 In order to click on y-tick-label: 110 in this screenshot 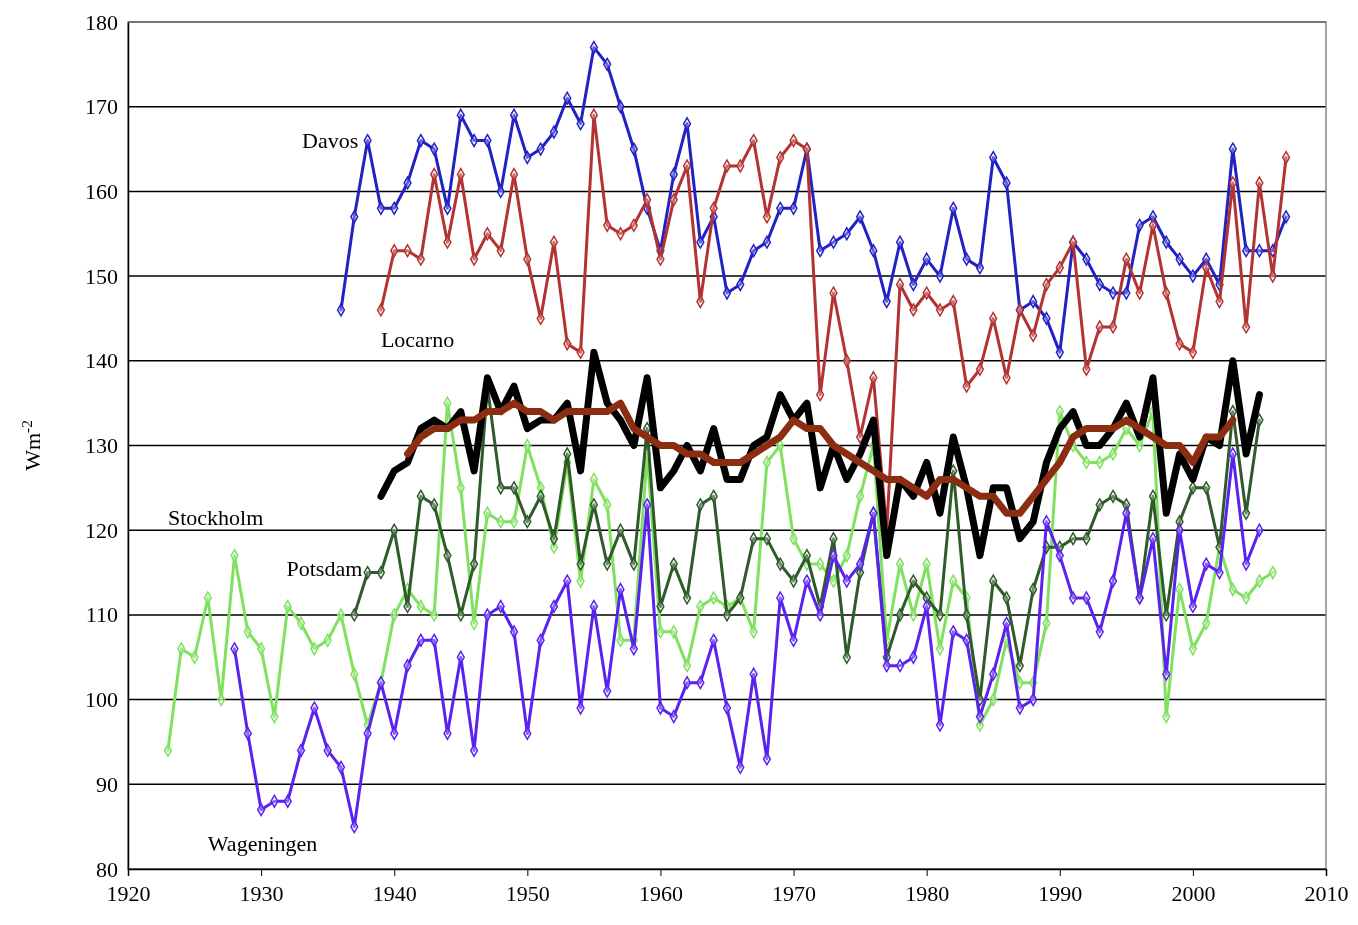, I will do `click(101, 615)`.